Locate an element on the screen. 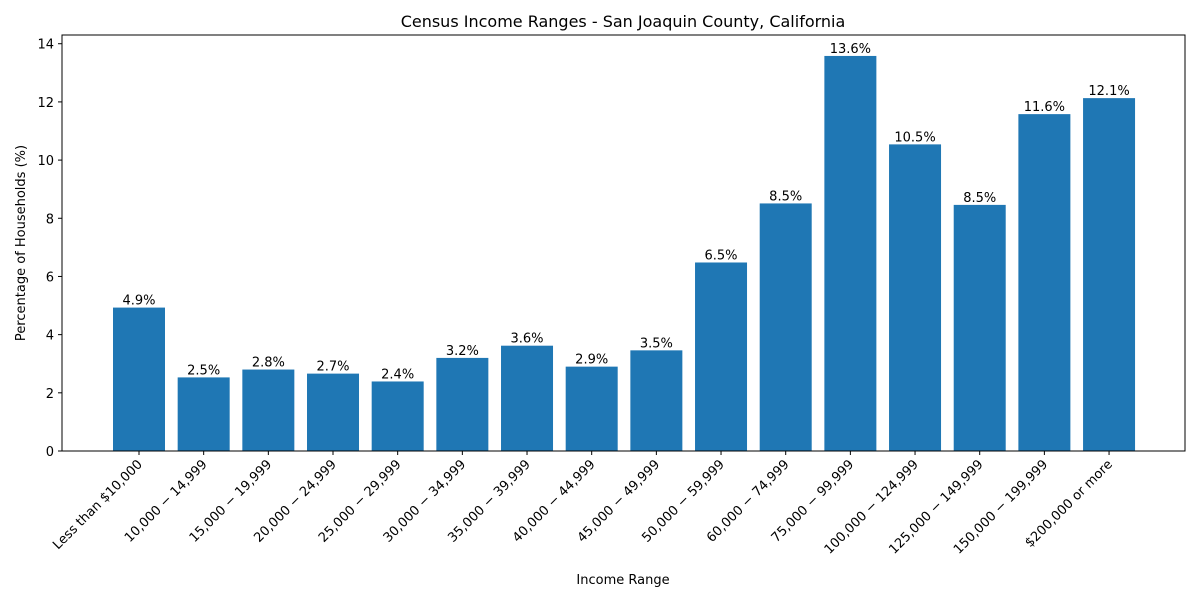 Image resolution: width=1200 pixels, height=600 pixels. bar-value-label: 2.8% is located at coordinates (268, 363).